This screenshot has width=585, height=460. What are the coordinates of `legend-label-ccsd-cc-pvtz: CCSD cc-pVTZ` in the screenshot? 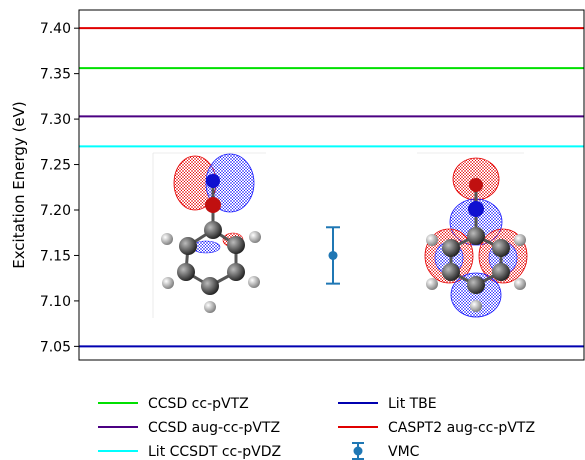 It's located at (198, 404).